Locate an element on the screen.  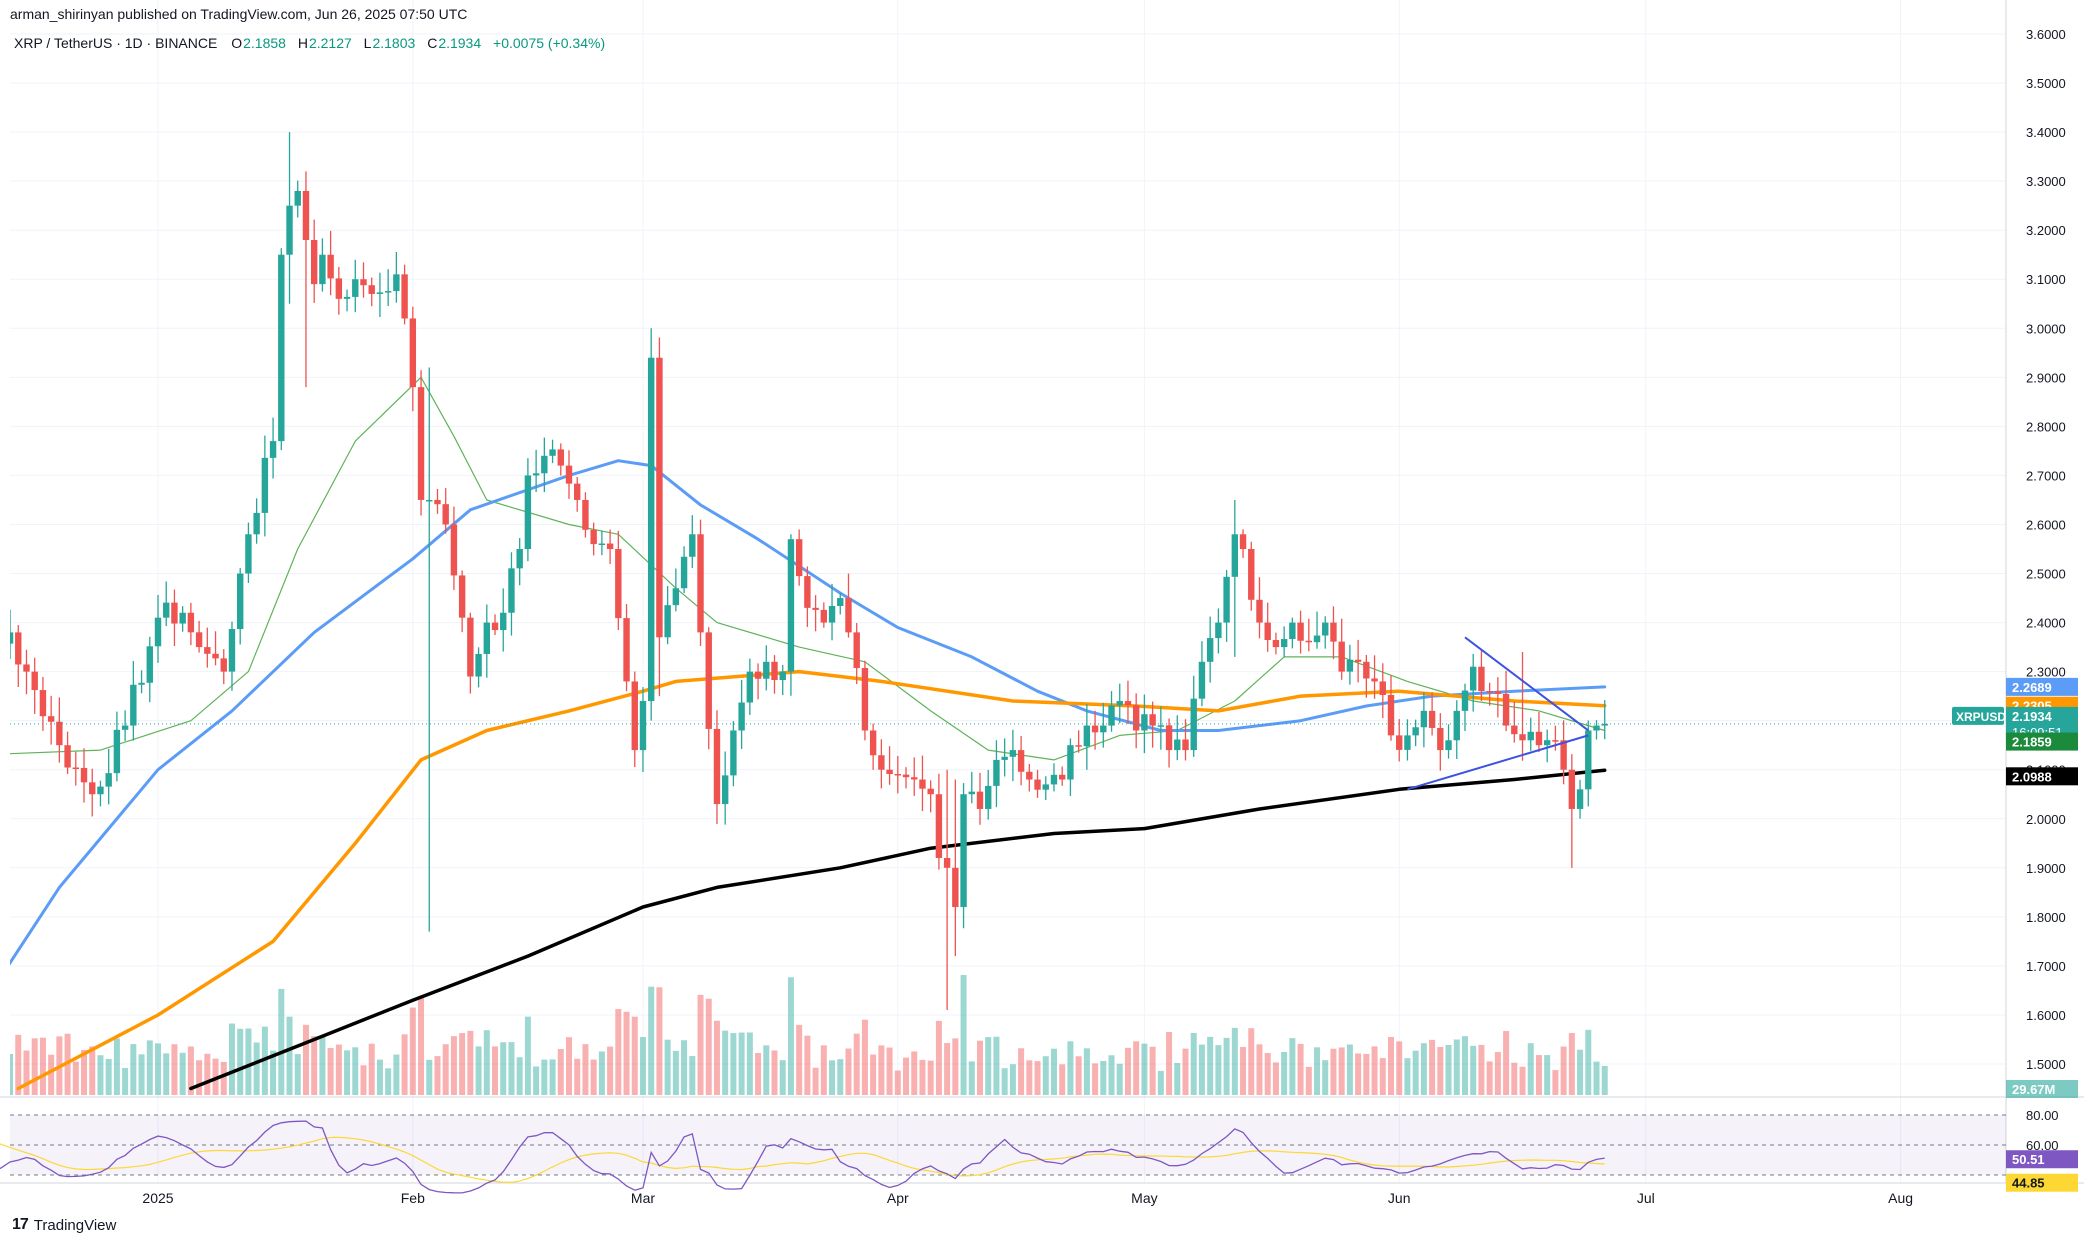
open-label: O is located at coordinates (237, 43).